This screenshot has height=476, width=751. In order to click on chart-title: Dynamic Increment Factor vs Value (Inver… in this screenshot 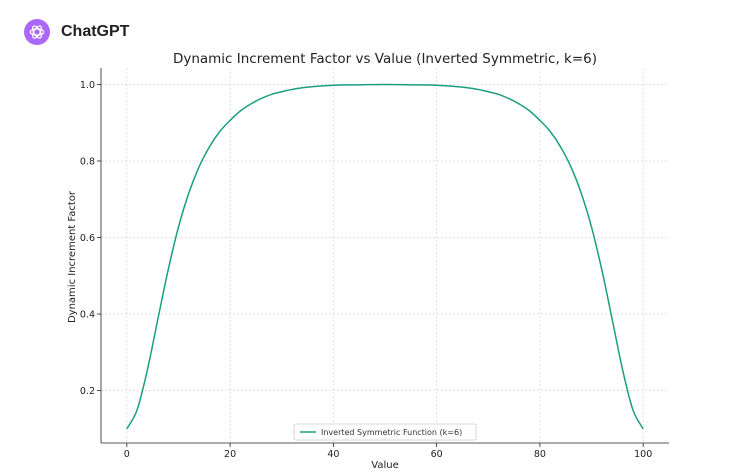, I will do `click(385, 59)`.